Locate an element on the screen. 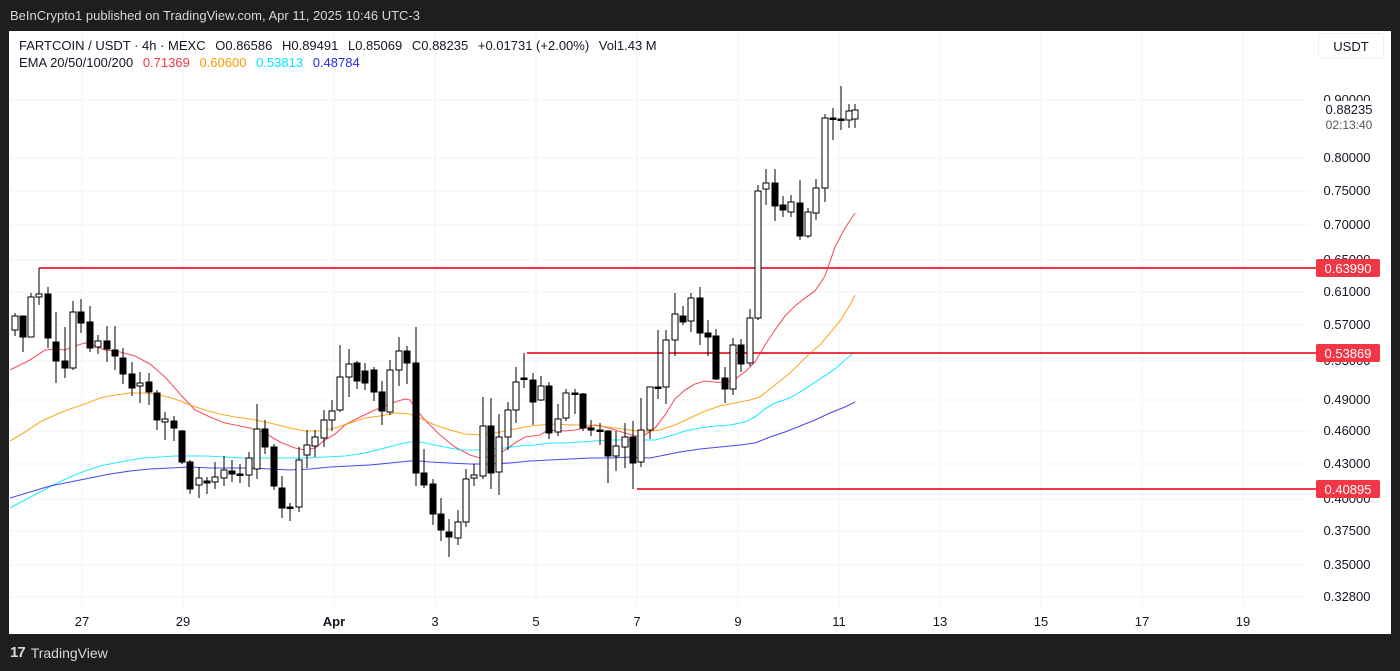 This screenshot has height=671, width=1400. change-value: +0.01731 (+2.00%) is located at coordinates (533, 45).